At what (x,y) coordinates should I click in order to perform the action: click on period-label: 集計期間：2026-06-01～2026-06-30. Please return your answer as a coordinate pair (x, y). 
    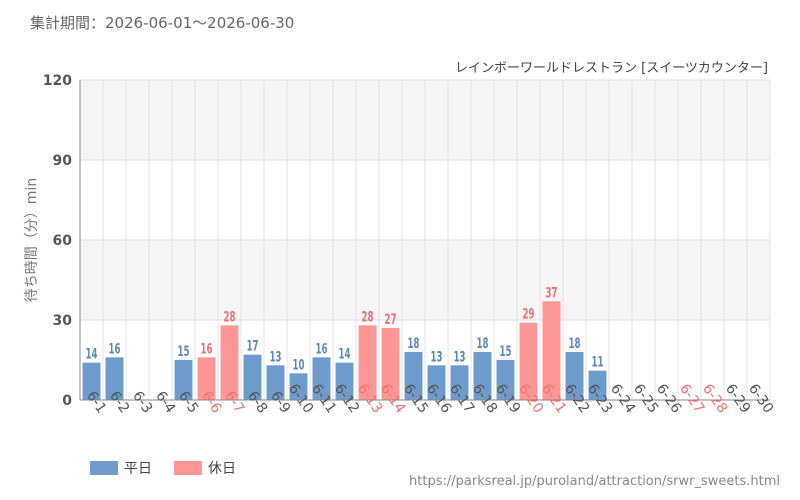
    Looking at the image, I should click on (162, 23).